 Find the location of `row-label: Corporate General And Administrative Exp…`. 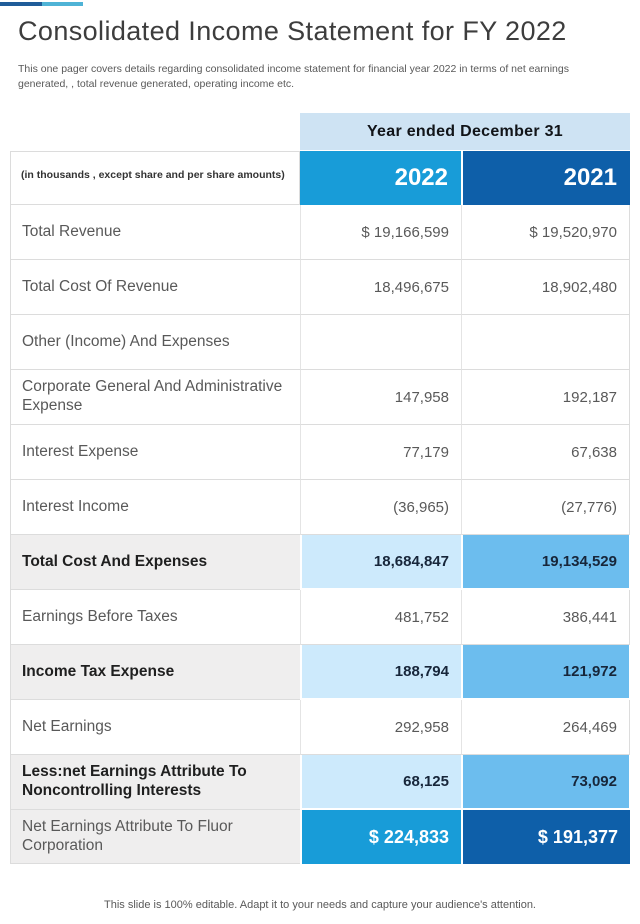

row-label: Corporate General And Administrative Exp… is located at coordinates (155, 397).